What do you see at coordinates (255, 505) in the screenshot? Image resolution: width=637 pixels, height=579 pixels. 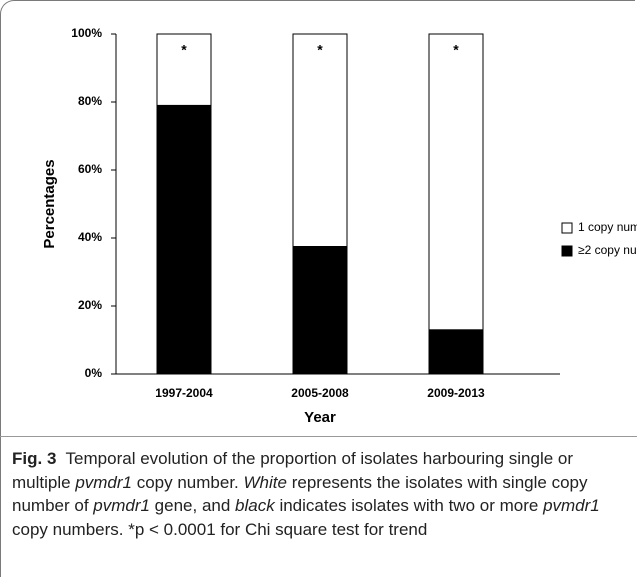 I see `caption-text: black` at bounding box center [255, 505].